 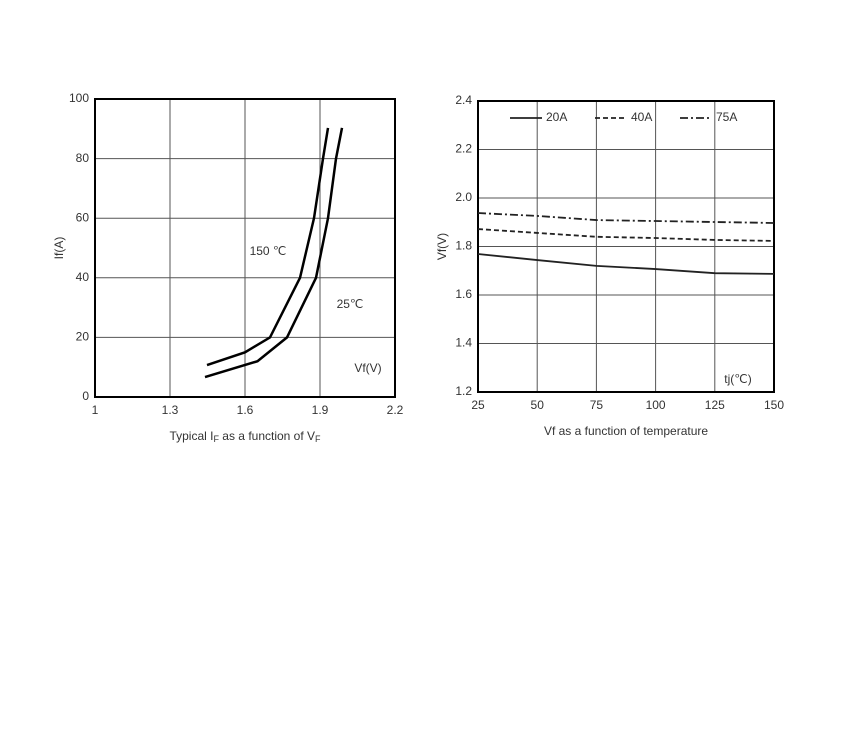 What do you see at coordinates (95, 410) in the screenshot?
I see `x-tick-label: 1` at bounding box center [95, 410].